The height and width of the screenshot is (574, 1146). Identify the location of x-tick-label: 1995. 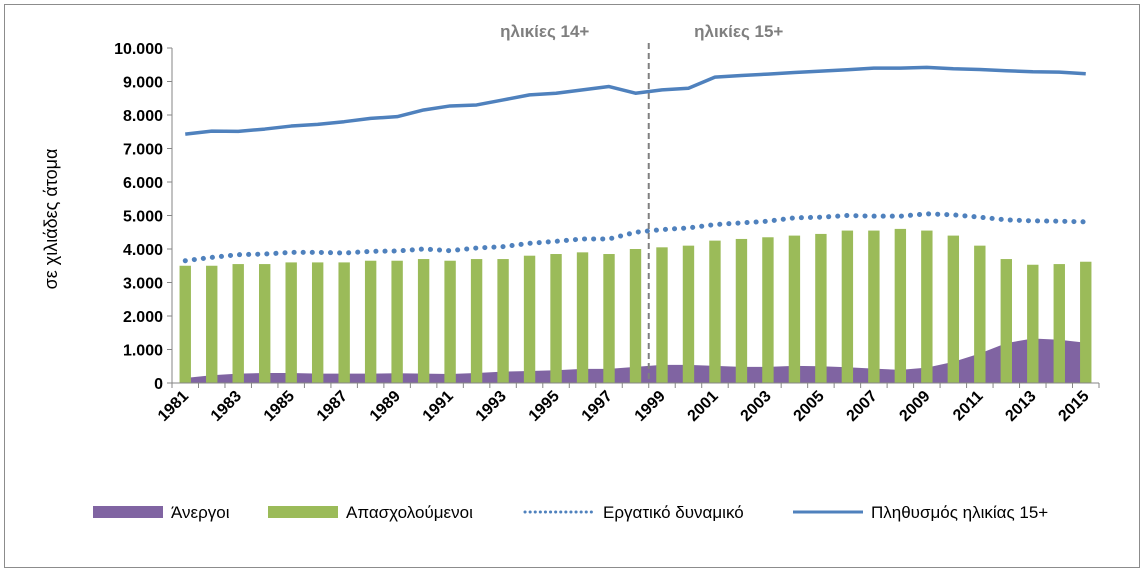
(544, 406).